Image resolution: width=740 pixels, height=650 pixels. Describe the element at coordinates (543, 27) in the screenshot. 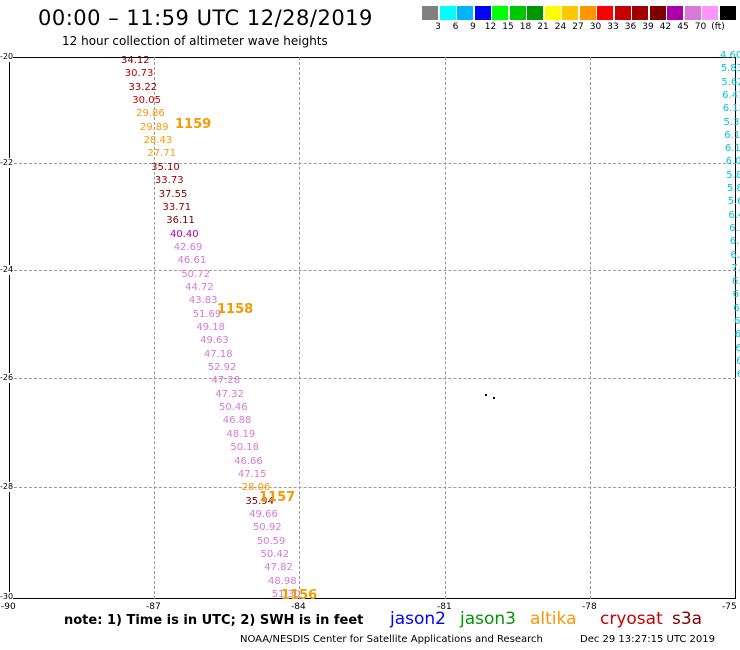

I see `colorbar-label: 21` at that location.